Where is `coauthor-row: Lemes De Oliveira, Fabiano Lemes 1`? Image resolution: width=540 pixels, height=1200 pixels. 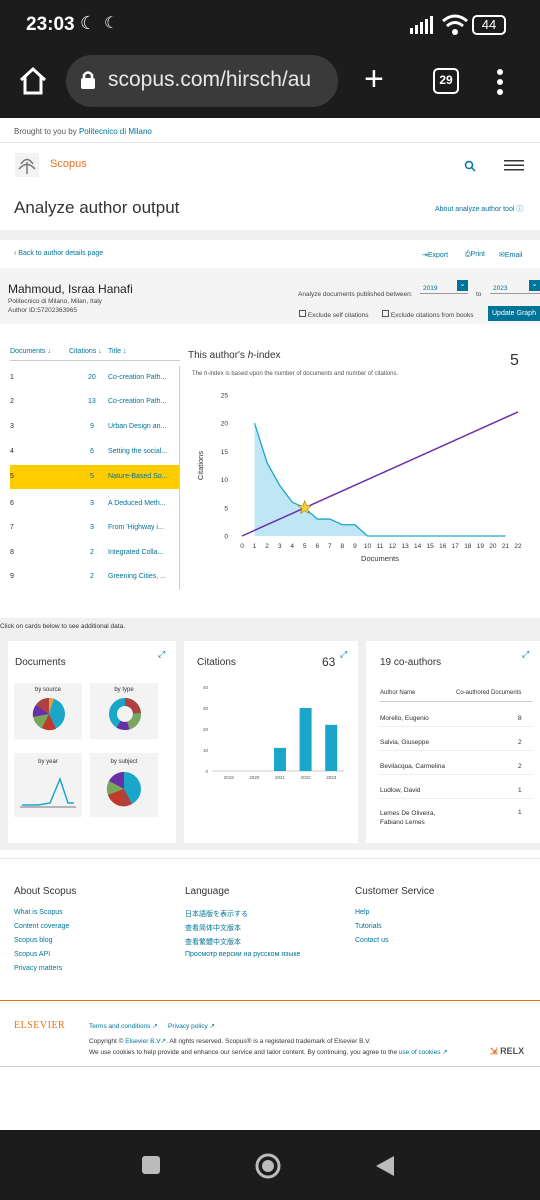 coauthor-row: Lemes De Oliveira, Fabiano Lemes 1 is located at coordinates (456, 816).